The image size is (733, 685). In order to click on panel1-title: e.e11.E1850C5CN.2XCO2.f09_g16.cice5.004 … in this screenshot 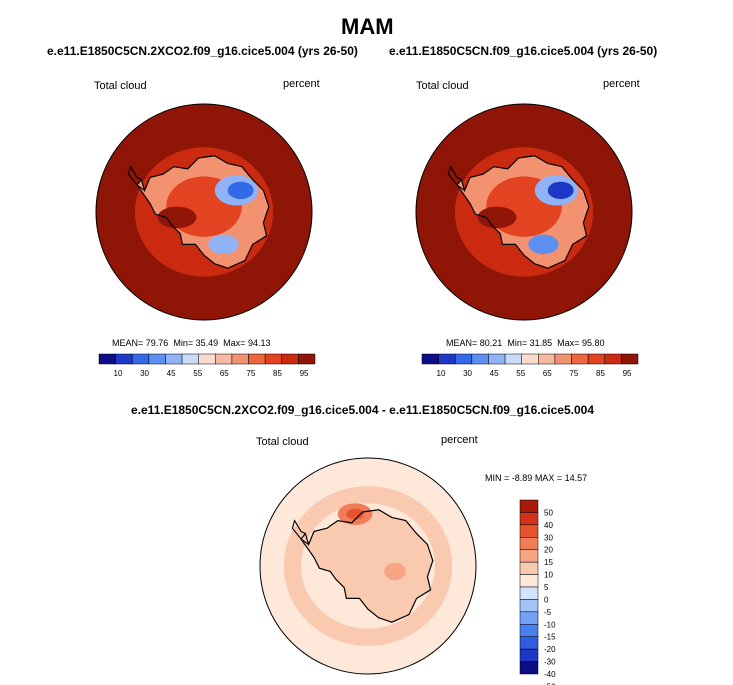, I will do `click(202, 51)`.